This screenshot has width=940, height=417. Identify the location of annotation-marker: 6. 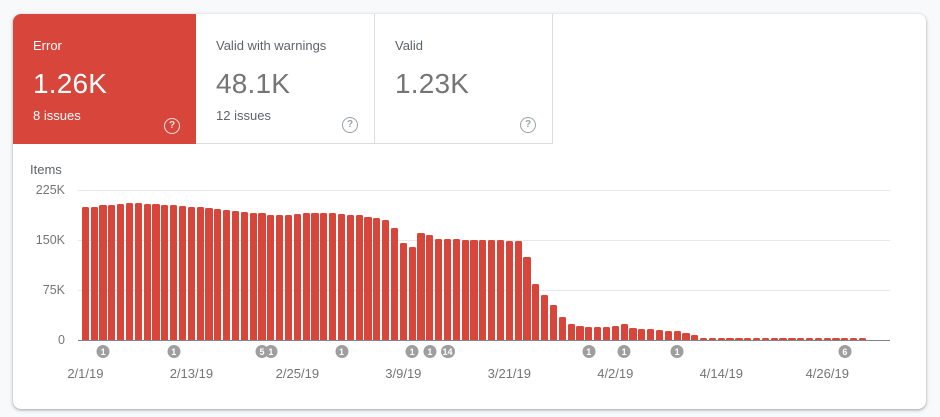
(845, 351).